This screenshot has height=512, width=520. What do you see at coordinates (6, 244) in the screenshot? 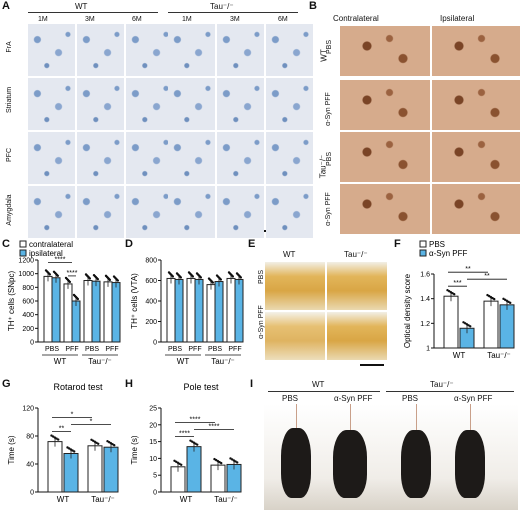
I see `panel-label-c: C` at bounding box center [6, 244].